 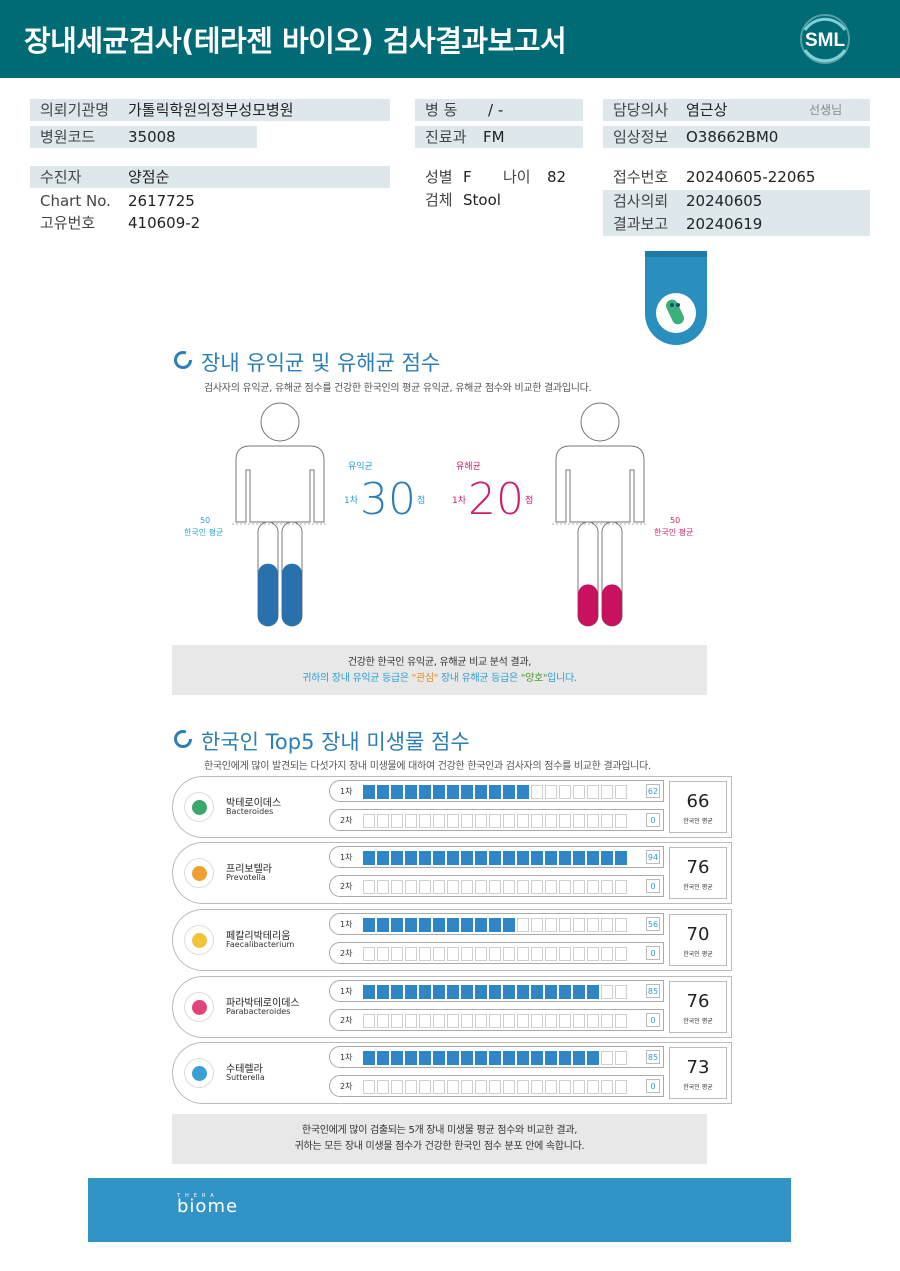 What do you see at coordinates (152, 137) in the screenshot?
I see `hospital-code-value: 35008` at bounding box center [152, 137].